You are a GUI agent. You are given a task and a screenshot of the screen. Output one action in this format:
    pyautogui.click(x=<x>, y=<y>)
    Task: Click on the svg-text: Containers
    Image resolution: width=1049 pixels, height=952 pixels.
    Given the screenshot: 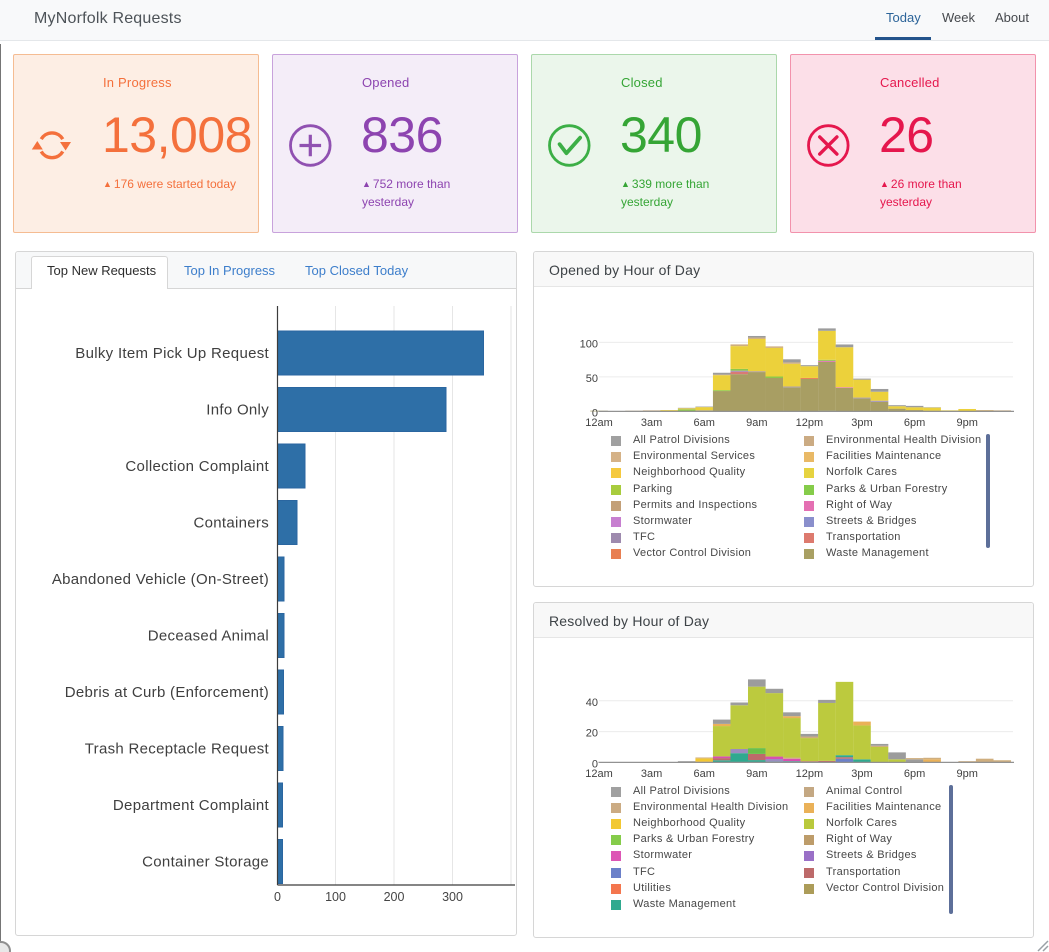 What is the action you would take?
    pyautogui.click(x=231, y=523)
    